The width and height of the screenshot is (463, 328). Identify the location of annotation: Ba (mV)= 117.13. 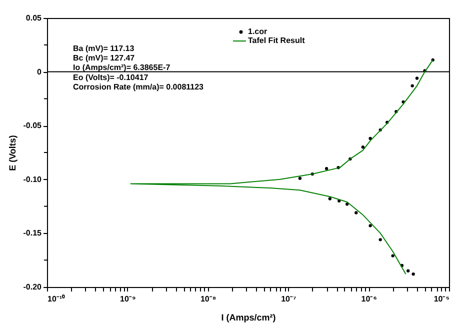
(104, 48).